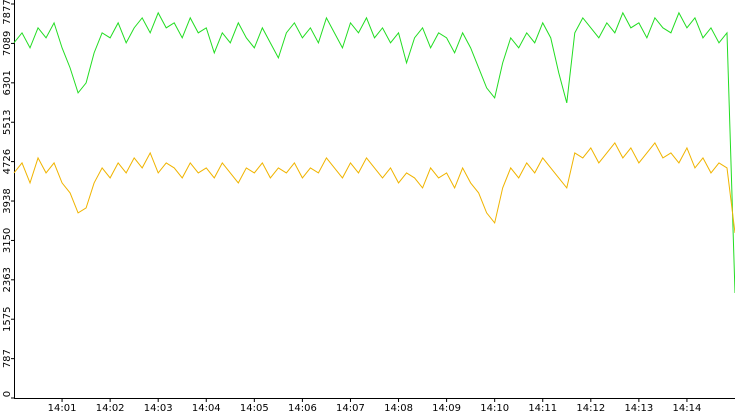 This screenshot has height=415, width=735. What do you see at coordinates (687, 408) in the screenshot?
I see `x-tick-label: 14:14` at bounding box center [687, 408].